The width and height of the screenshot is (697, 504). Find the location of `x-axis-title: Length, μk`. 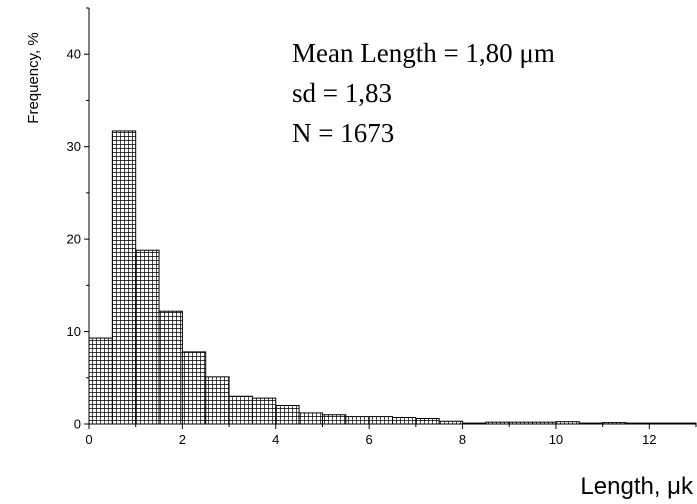

x-axis-title: Length, μk is located at coordinates (637, 486).